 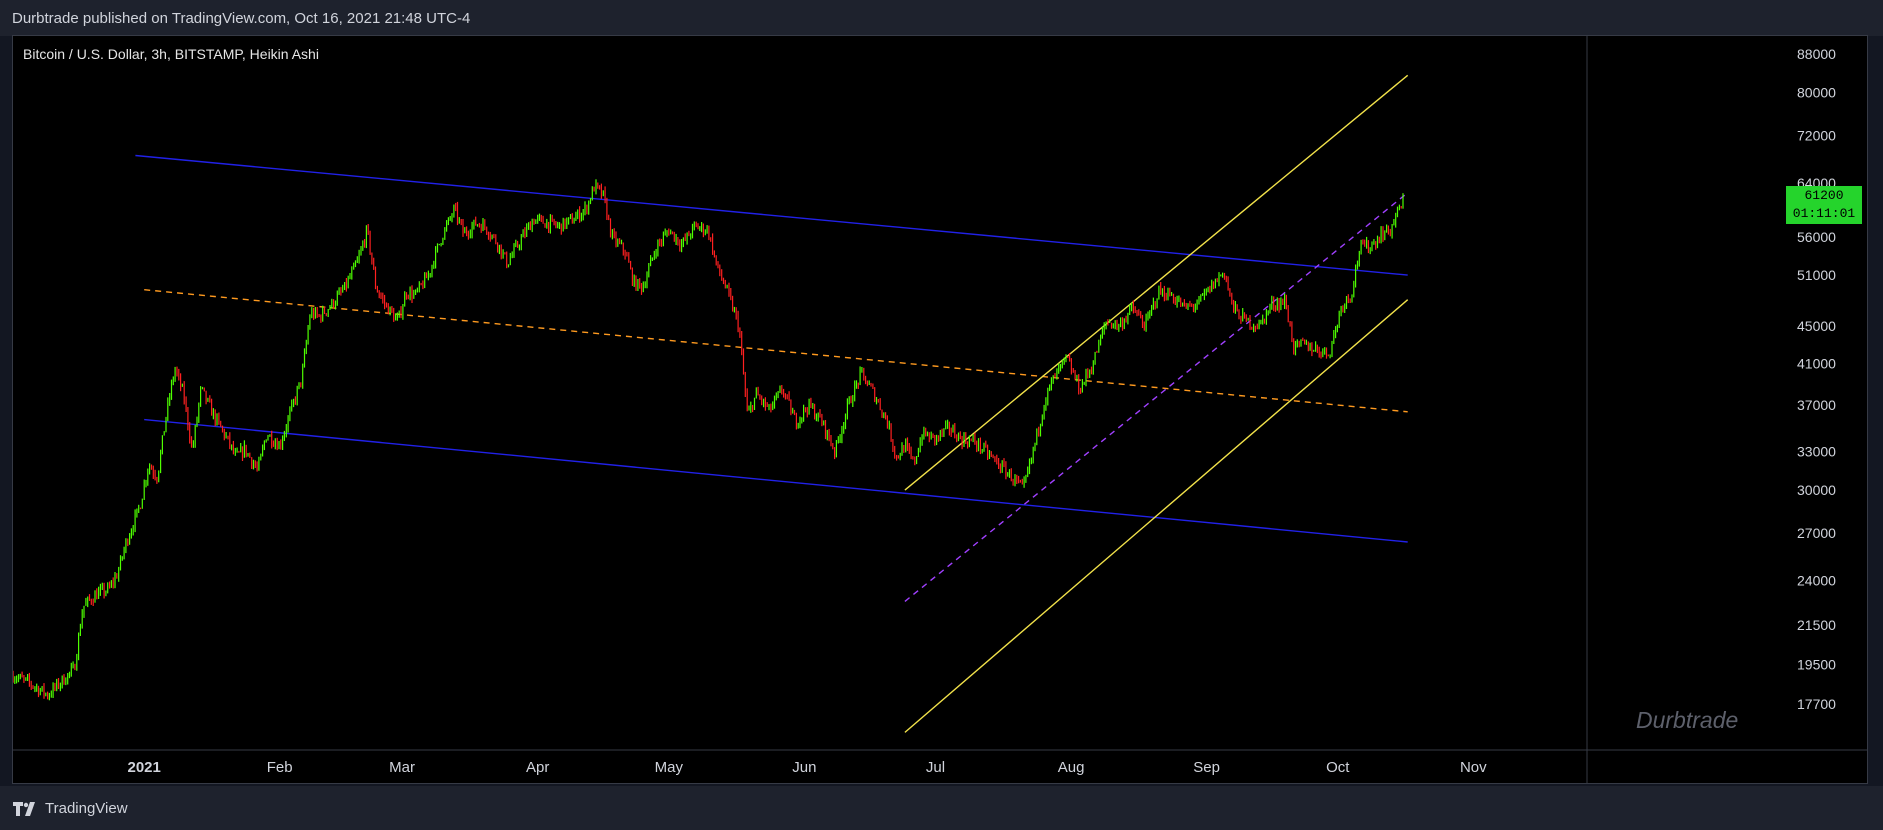 What do you see at coordinates (537, 767) in the screenshot?
I see `x-tick-label: Apr` at bounding box center [537, 767].